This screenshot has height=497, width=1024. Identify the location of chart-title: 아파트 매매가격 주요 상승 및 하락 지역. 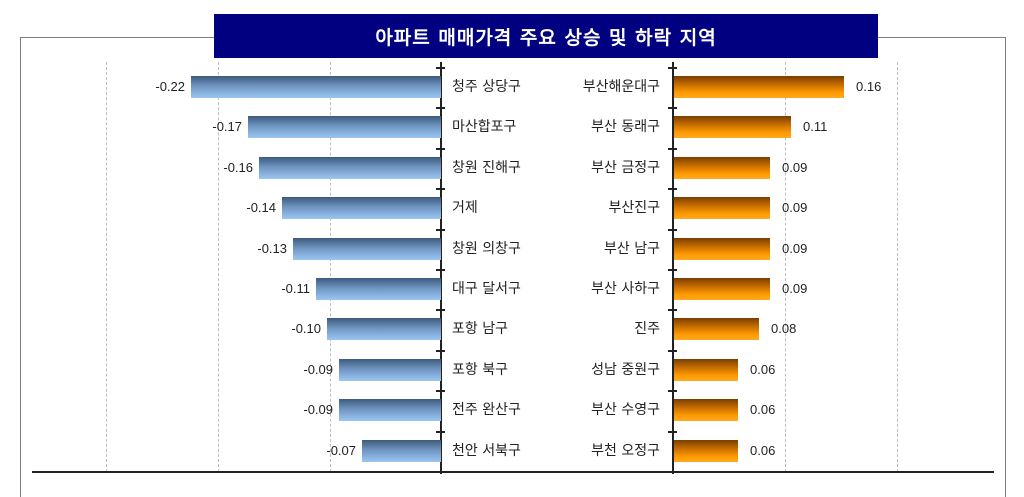
(546, 36).